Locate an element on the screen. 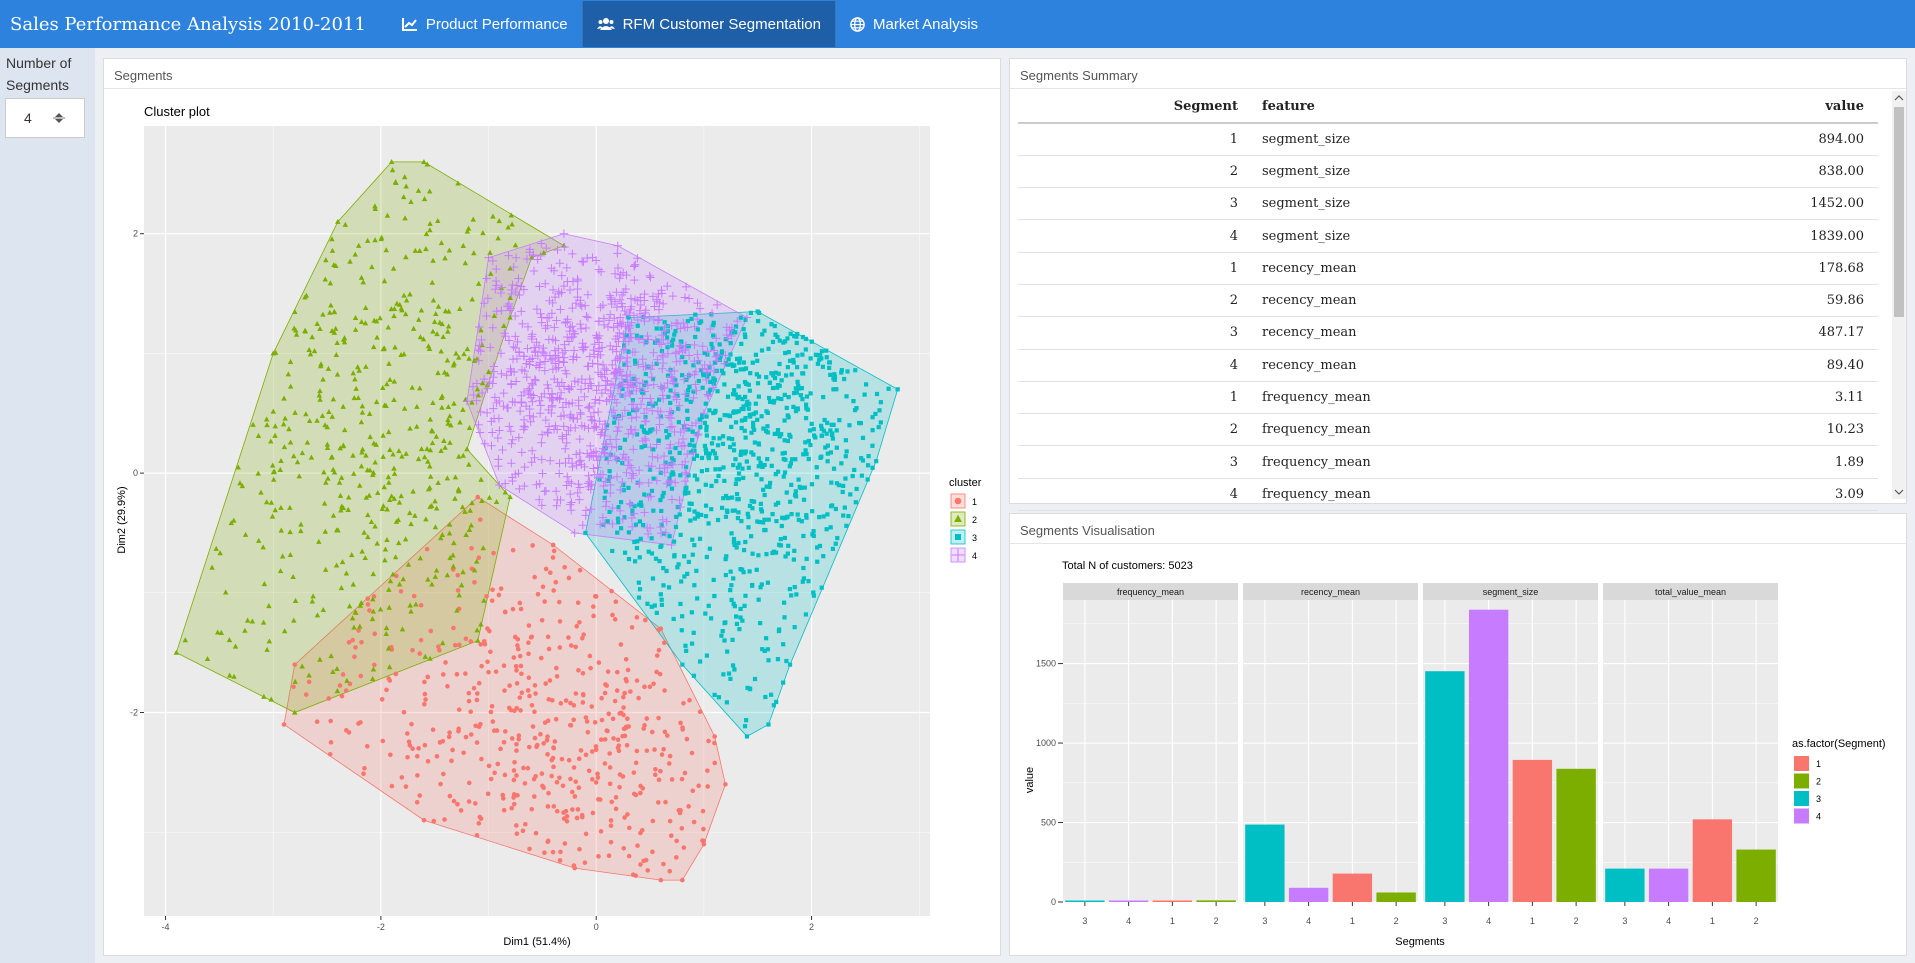  table-row: 4 frequency_mean 3.09 is located at coordinates (1448, 495).